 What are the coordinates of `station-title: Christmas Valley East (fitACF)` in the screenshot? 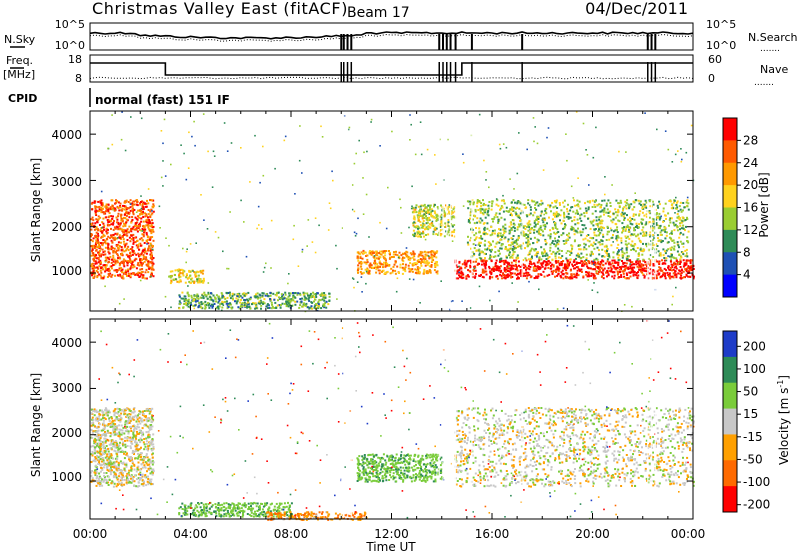 It's located at (220, 9).